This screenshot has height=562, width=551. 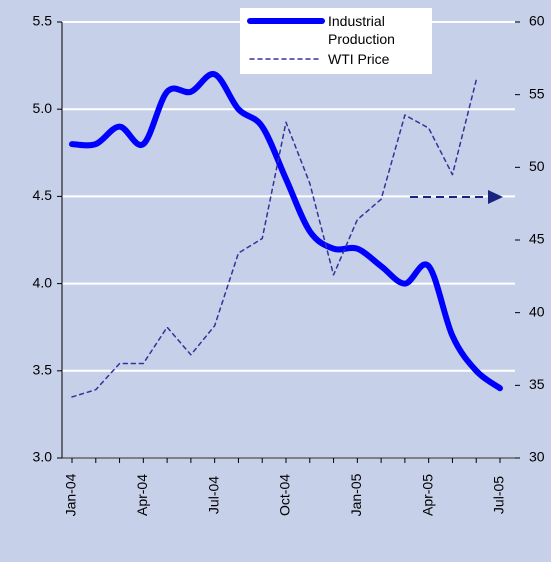 I want to click on y2-tick-label: 55, so click(x=537, y=93).